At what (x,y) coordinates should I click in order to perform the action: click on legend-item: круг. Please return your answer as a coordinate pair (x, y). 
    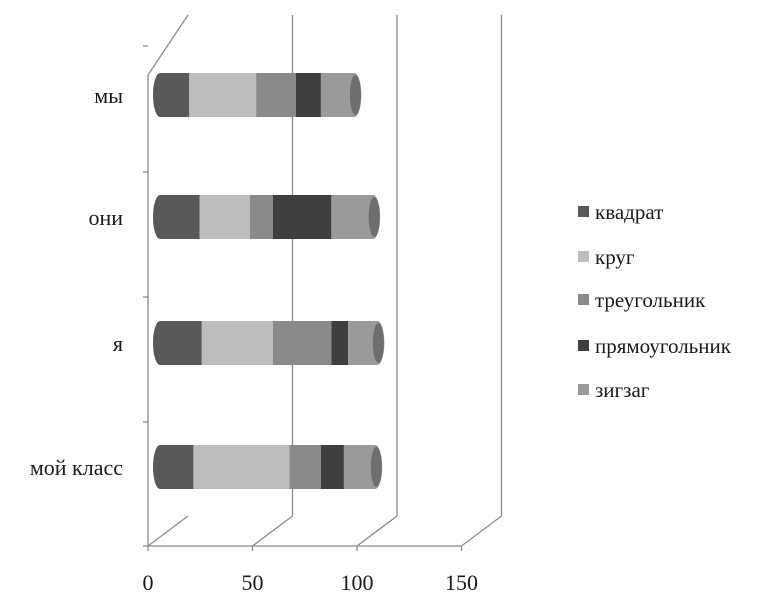
    Looking at the image, I should click on (606, 257).